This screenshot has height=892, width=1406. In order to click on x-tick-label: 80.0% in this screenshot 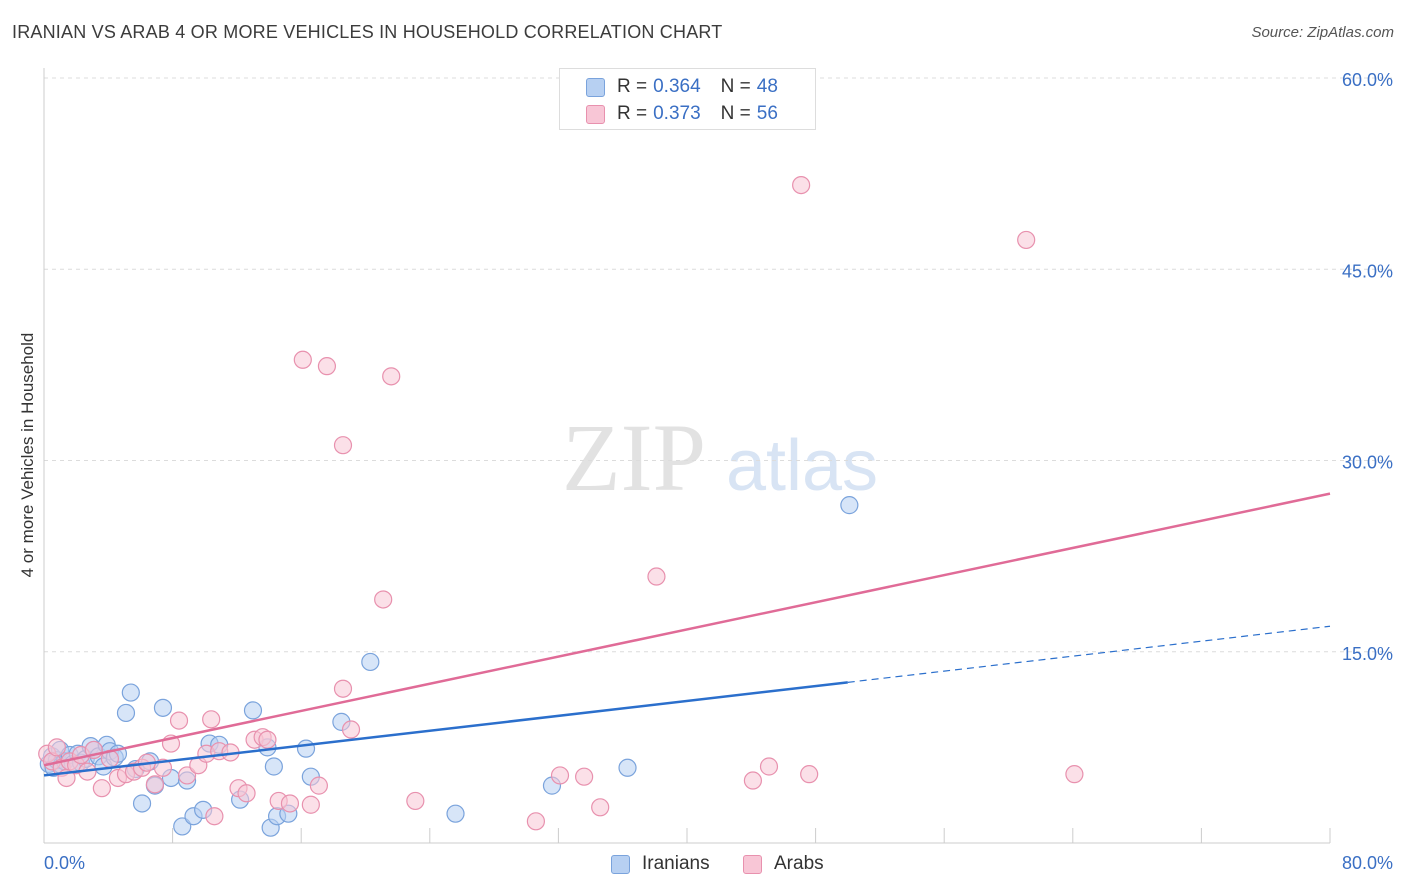, I will do `click(1367, 863)`.